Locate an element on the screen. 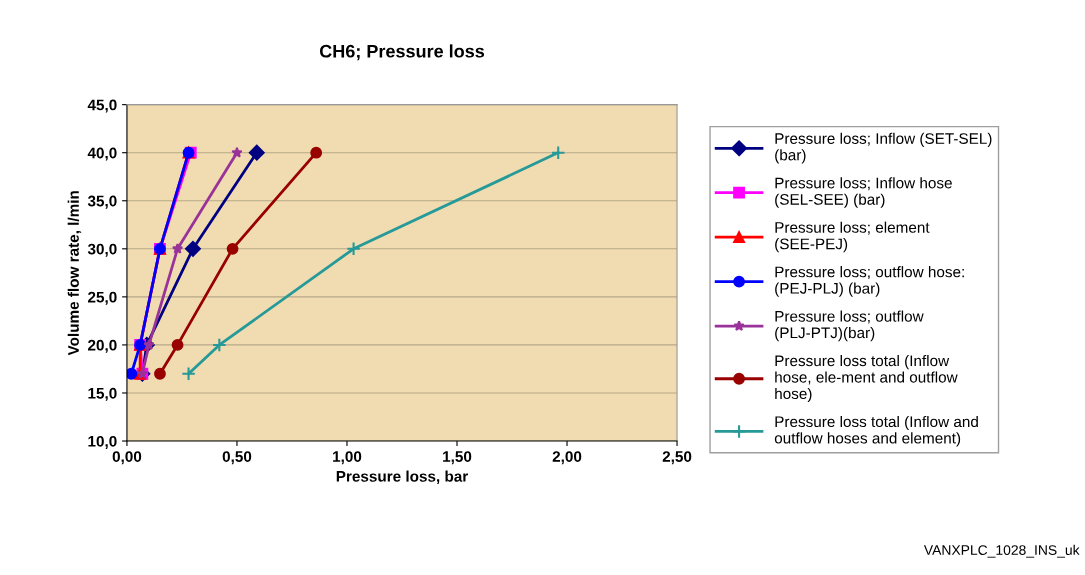 This screenshot has height=575, width=1085. y-tick-label: 15,0 is located at coordinates (102, 394).